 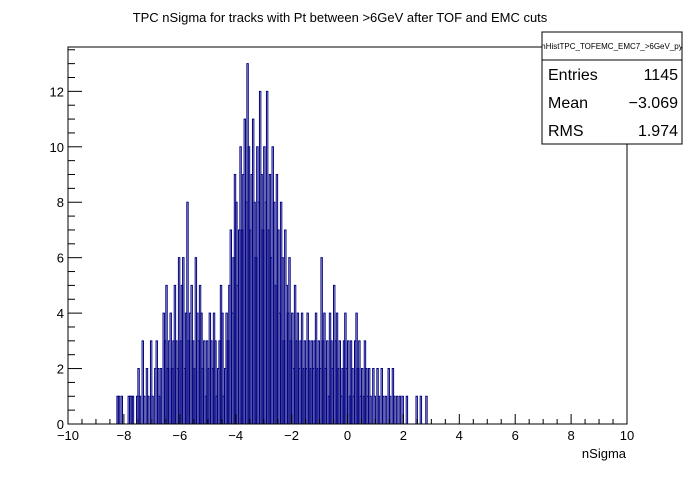 What do you see at coordinates (570, 435) in the screenshot?
I see `x-tick-label: 8` at bounding box center [570, 435].